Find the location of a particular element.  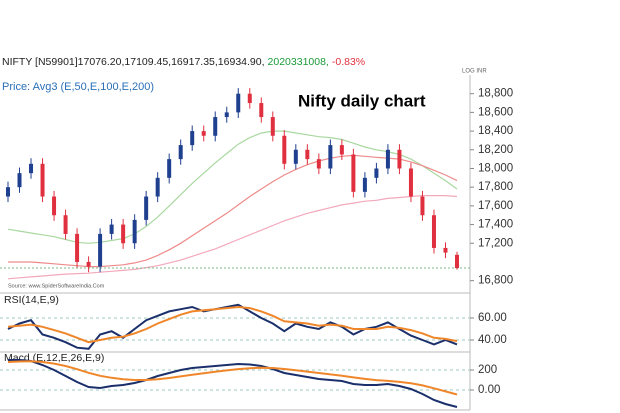

y-tick-label: 18,600 is located at coordinates (495, 112).